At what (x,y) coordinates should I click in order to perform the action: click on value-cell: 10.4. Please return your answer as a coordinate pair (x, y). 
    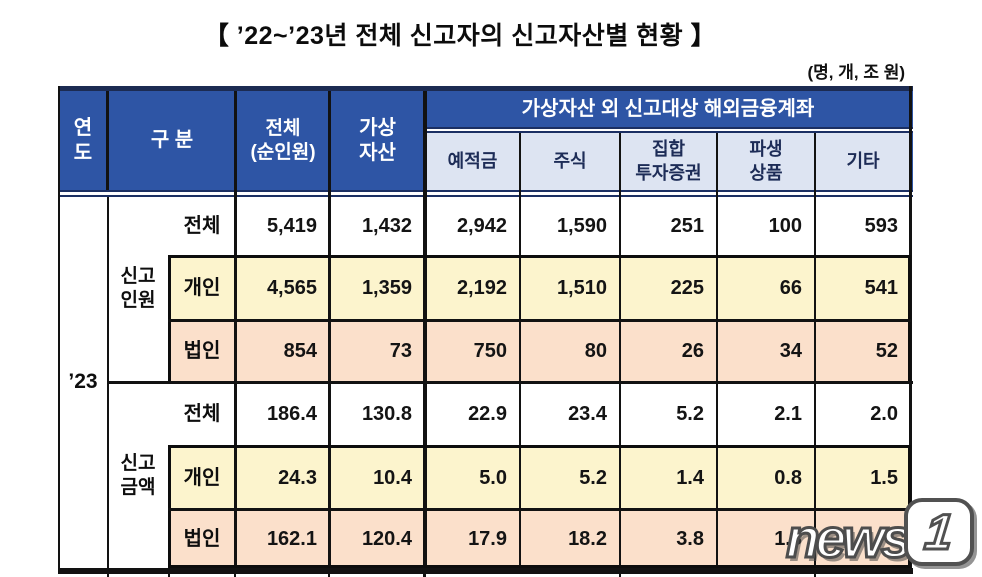
    Looking at the image, I should click on (392, 477).